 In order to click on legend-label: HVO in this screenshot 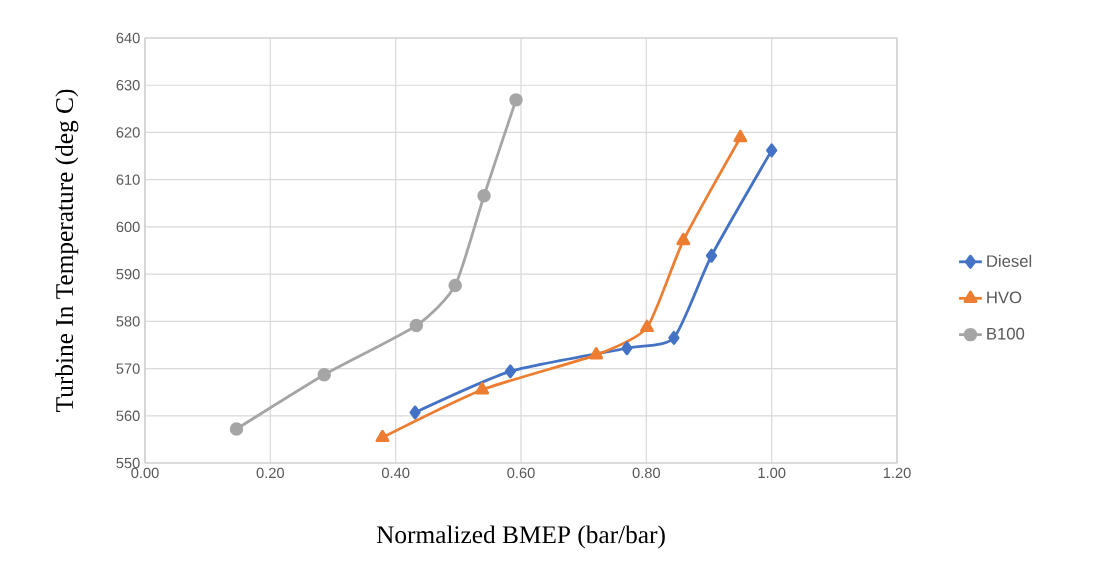, I will do `click(1004, 297)`.